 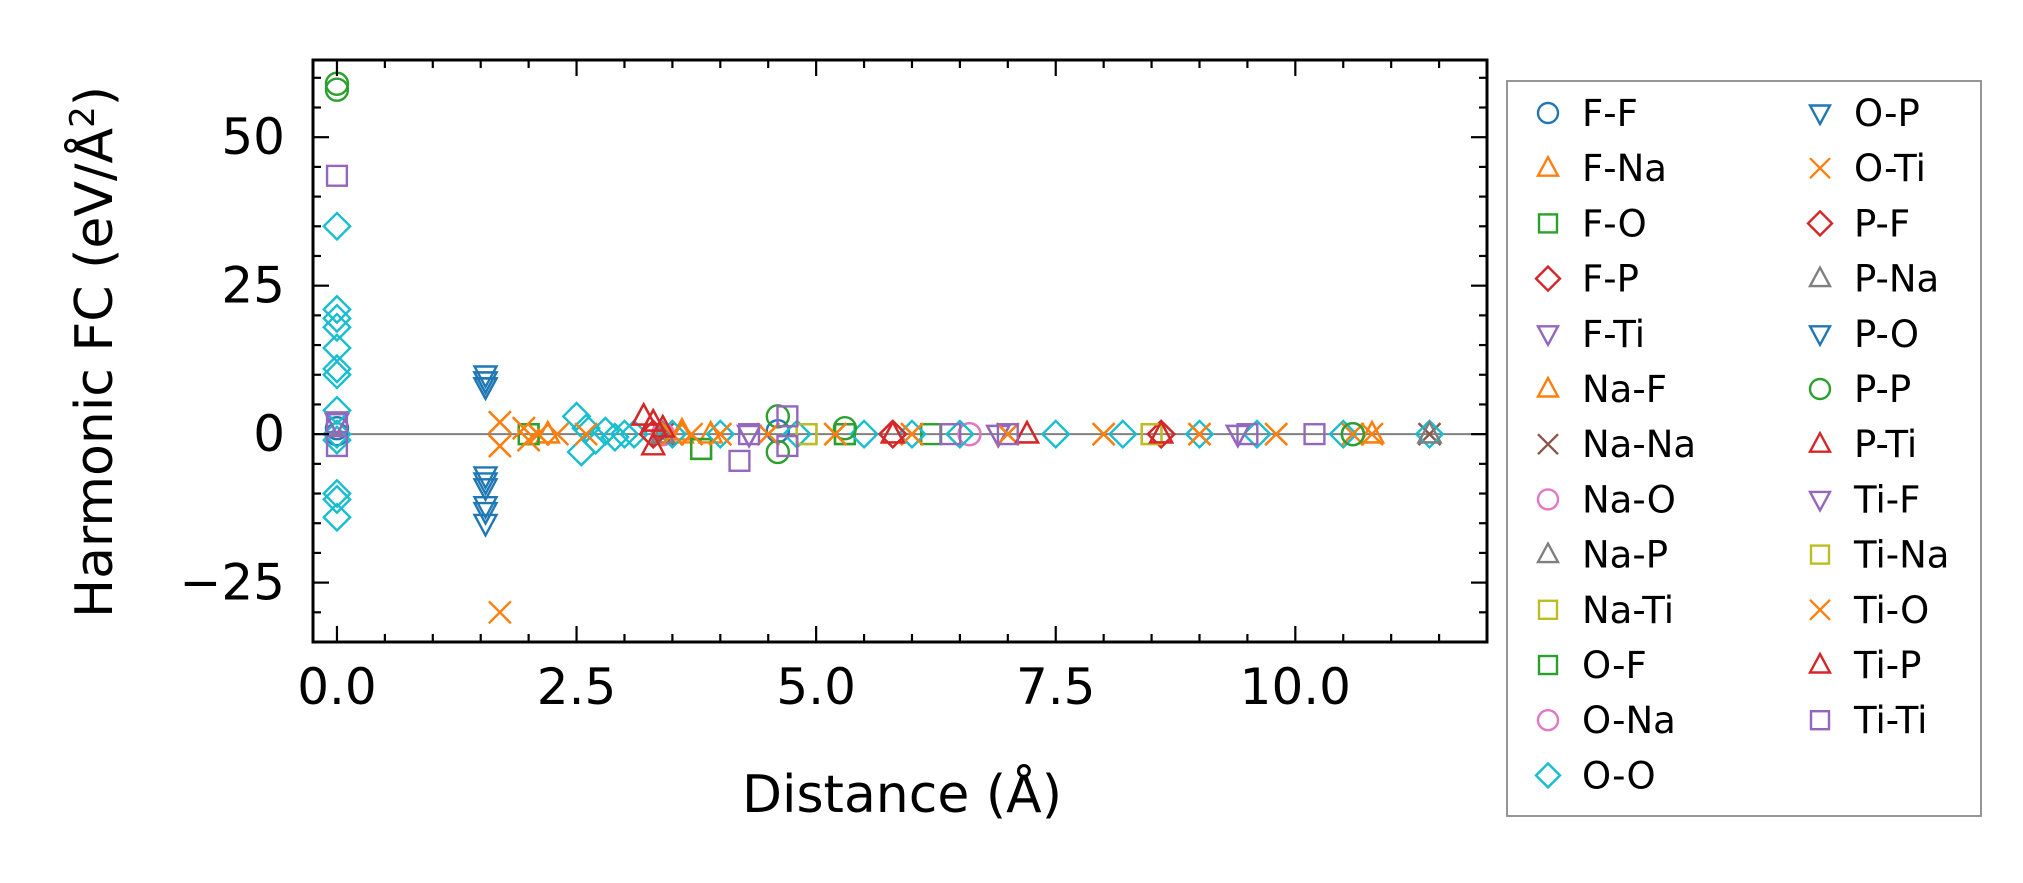 What do you see at coordinates (1624, 168) in the screenshot?
I see `legend-label: F-Na` at bounding box center [1624, 168].